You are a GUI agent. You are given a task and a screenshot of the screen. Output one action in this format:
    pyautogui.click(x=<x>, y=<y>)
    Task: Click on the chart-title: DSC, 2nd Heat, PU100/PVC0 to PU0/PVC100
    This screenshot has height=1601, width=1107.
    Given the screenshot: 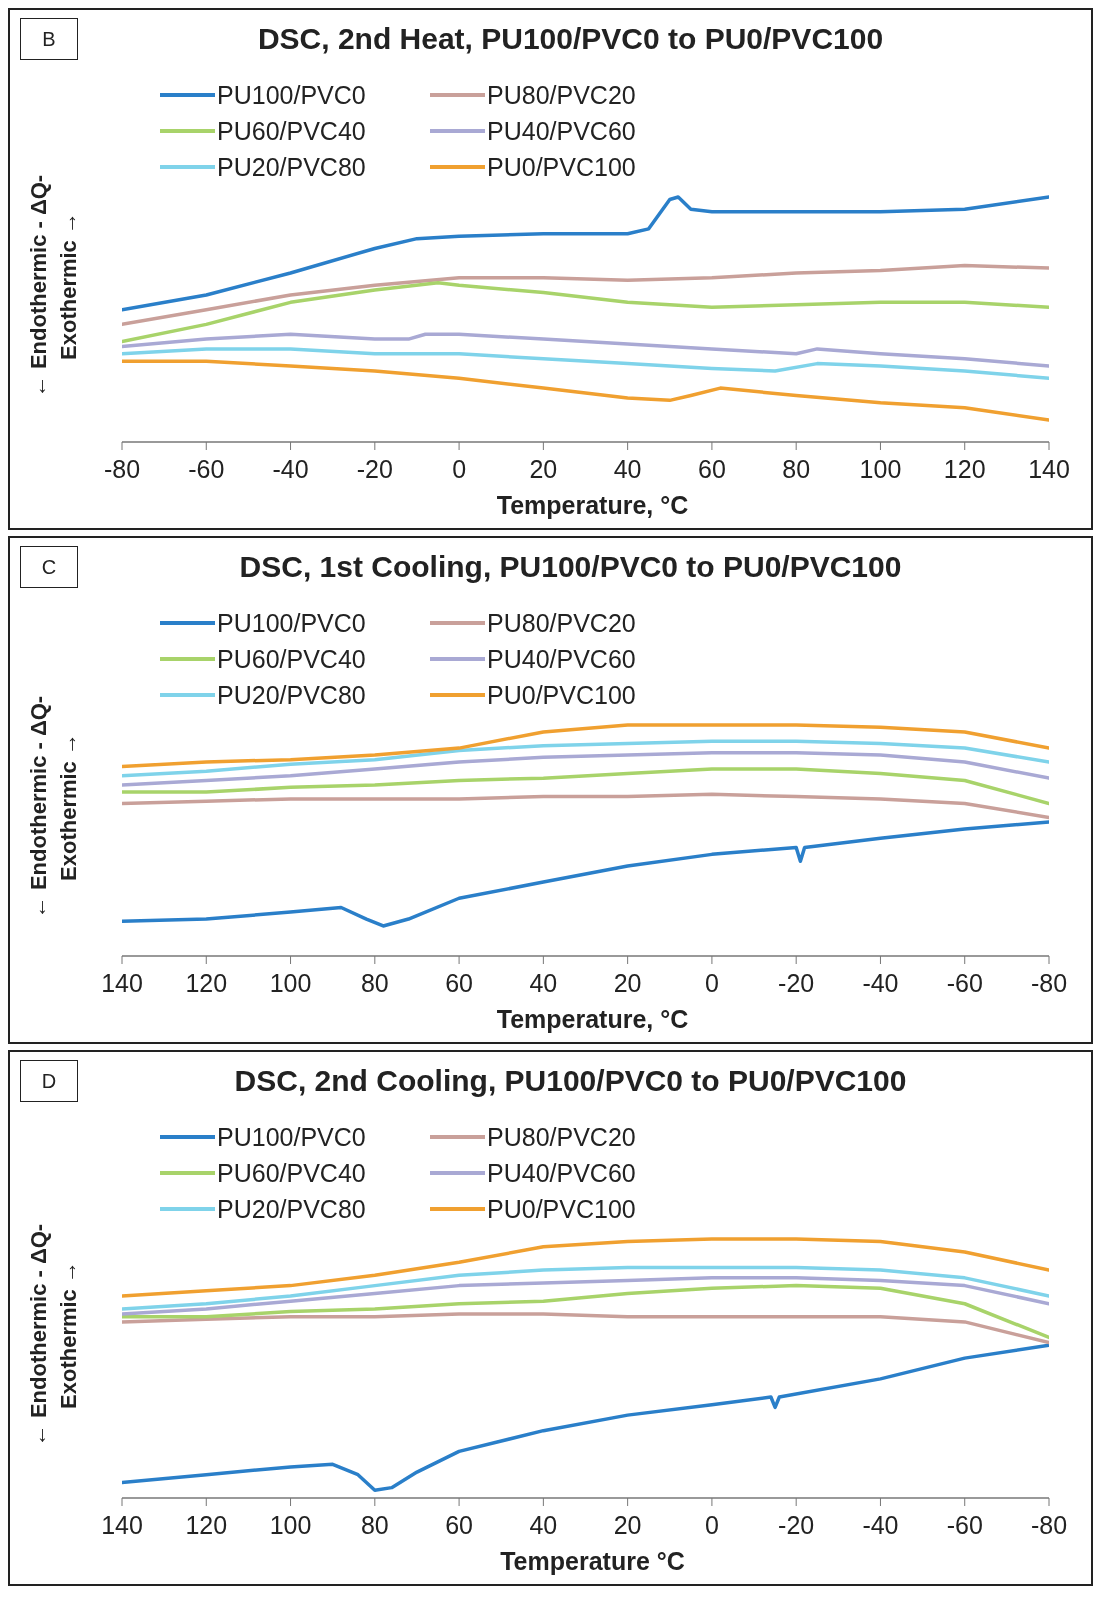 What is the action you would take?
    pyautogui.click(x=570, y=38)
    